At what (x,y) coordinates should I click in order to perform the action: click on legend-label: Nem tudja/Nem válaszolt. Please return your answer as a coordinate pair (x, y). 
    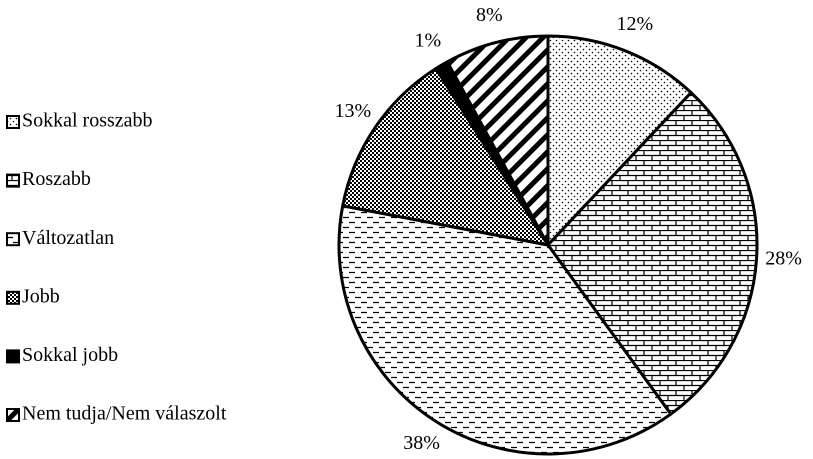
    Looking at the image, I should click on (124, 414).